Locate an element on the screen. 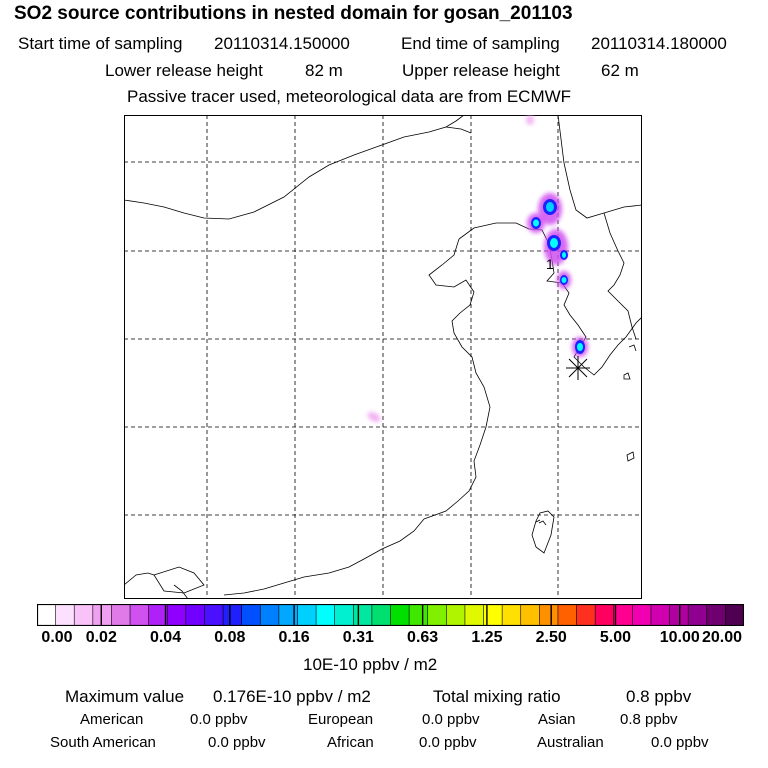 The height and width of the screenshot is (768, 768). colorbar-tick-label: 0.16 is located at coordinates (294, 637).